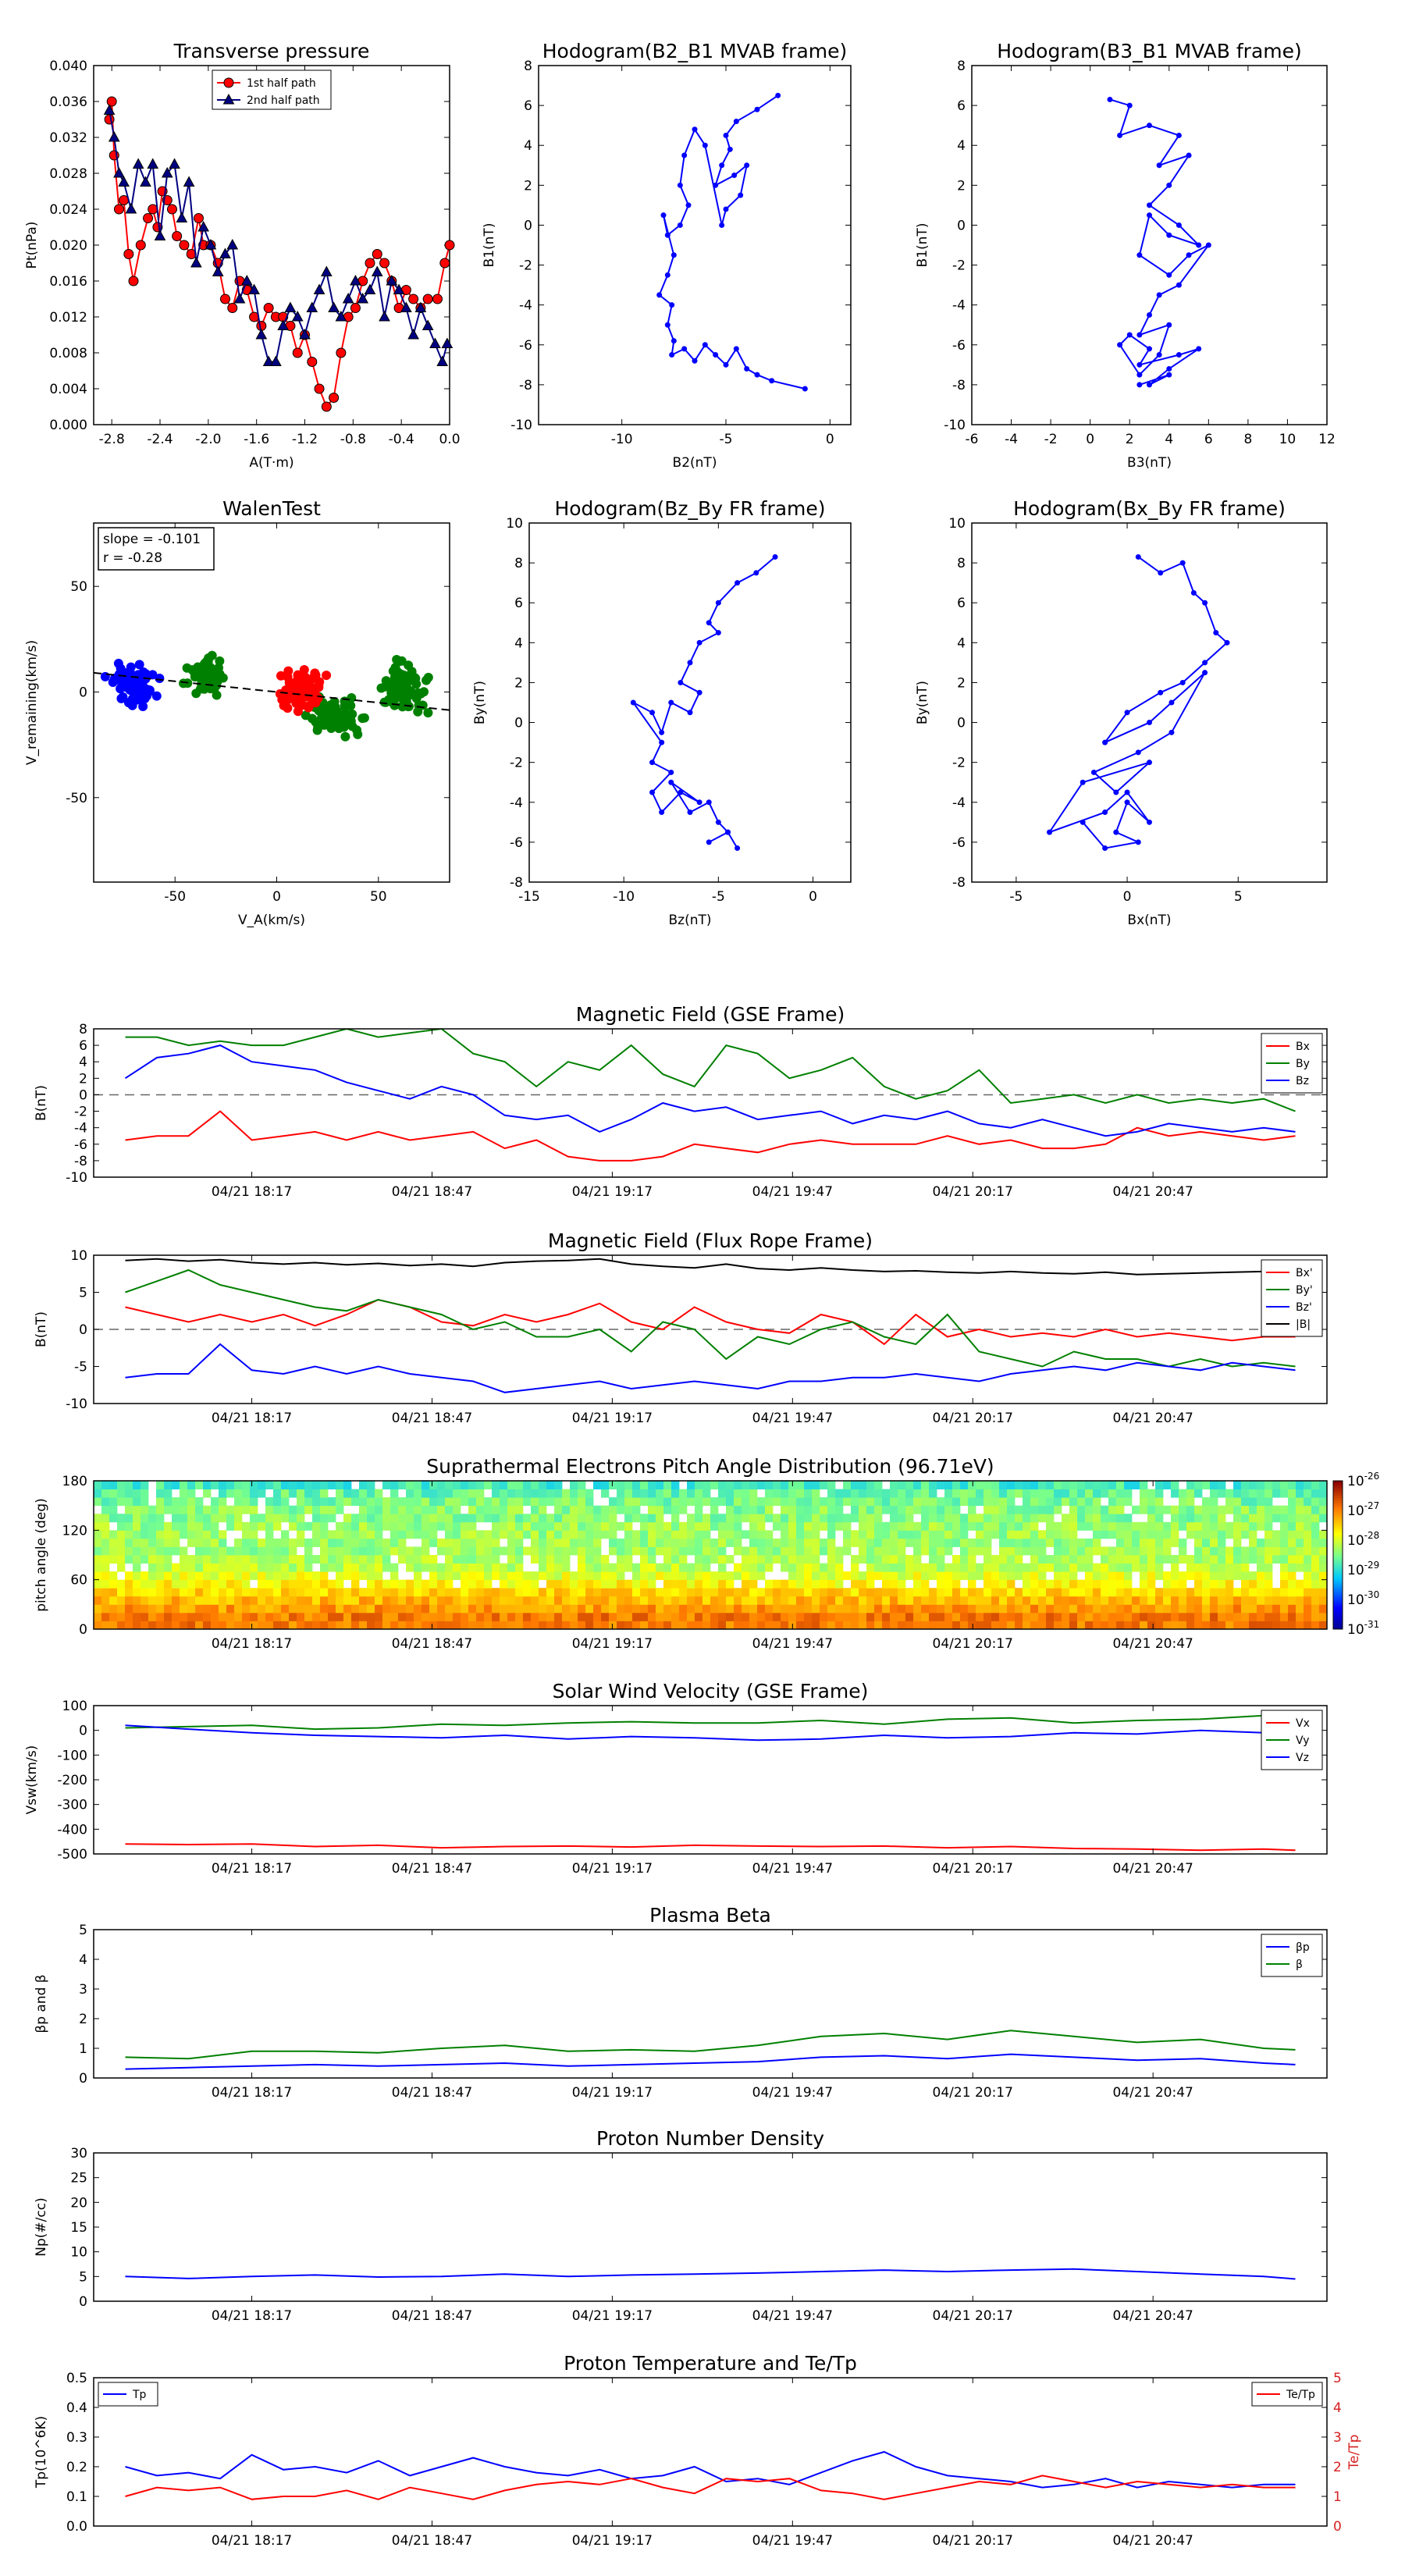  What do you see at coordinates (1338, 1497) in the screenshot?
I see `colorbar-cell` at bounding box center [1338, 1497].